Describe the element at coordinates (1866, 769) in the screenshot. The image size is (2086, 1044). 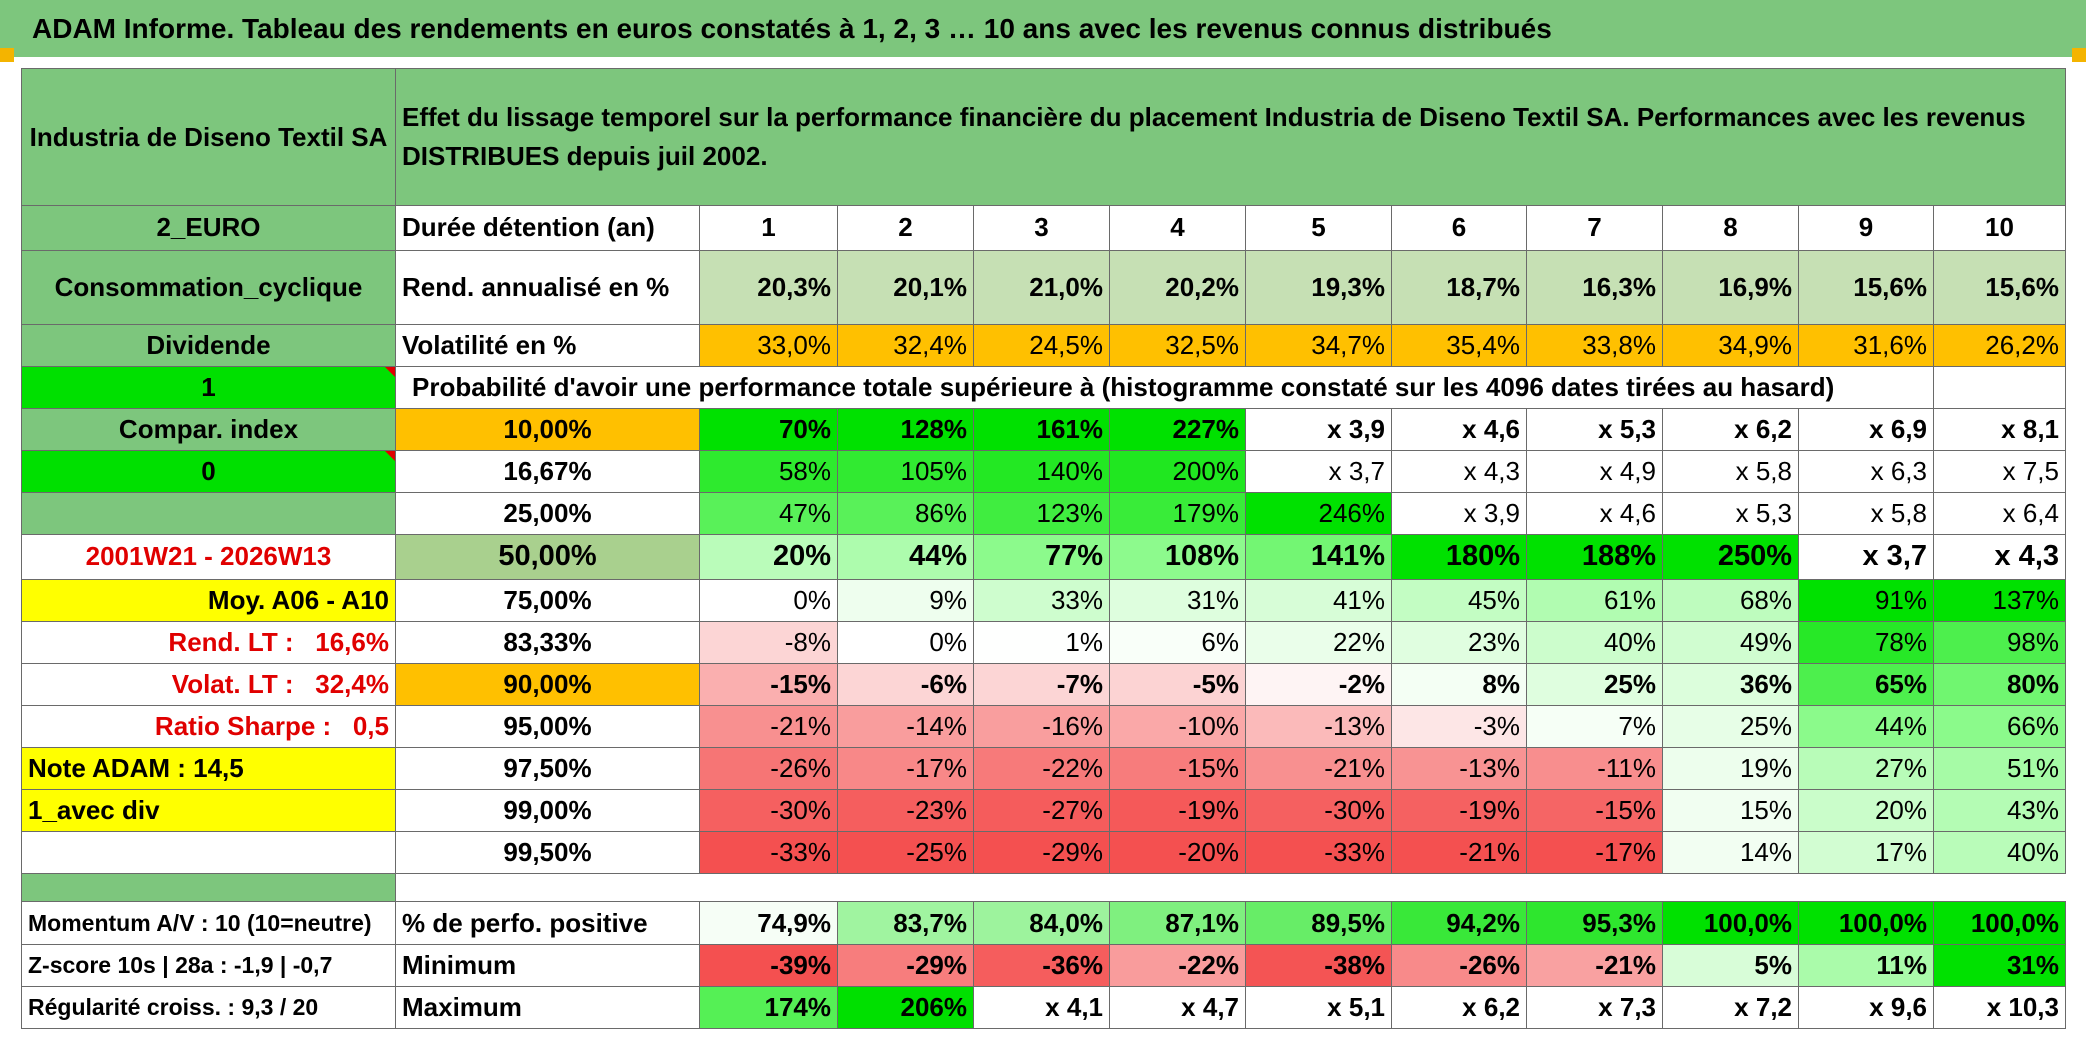
I see `prob-value: 27%` at that location.